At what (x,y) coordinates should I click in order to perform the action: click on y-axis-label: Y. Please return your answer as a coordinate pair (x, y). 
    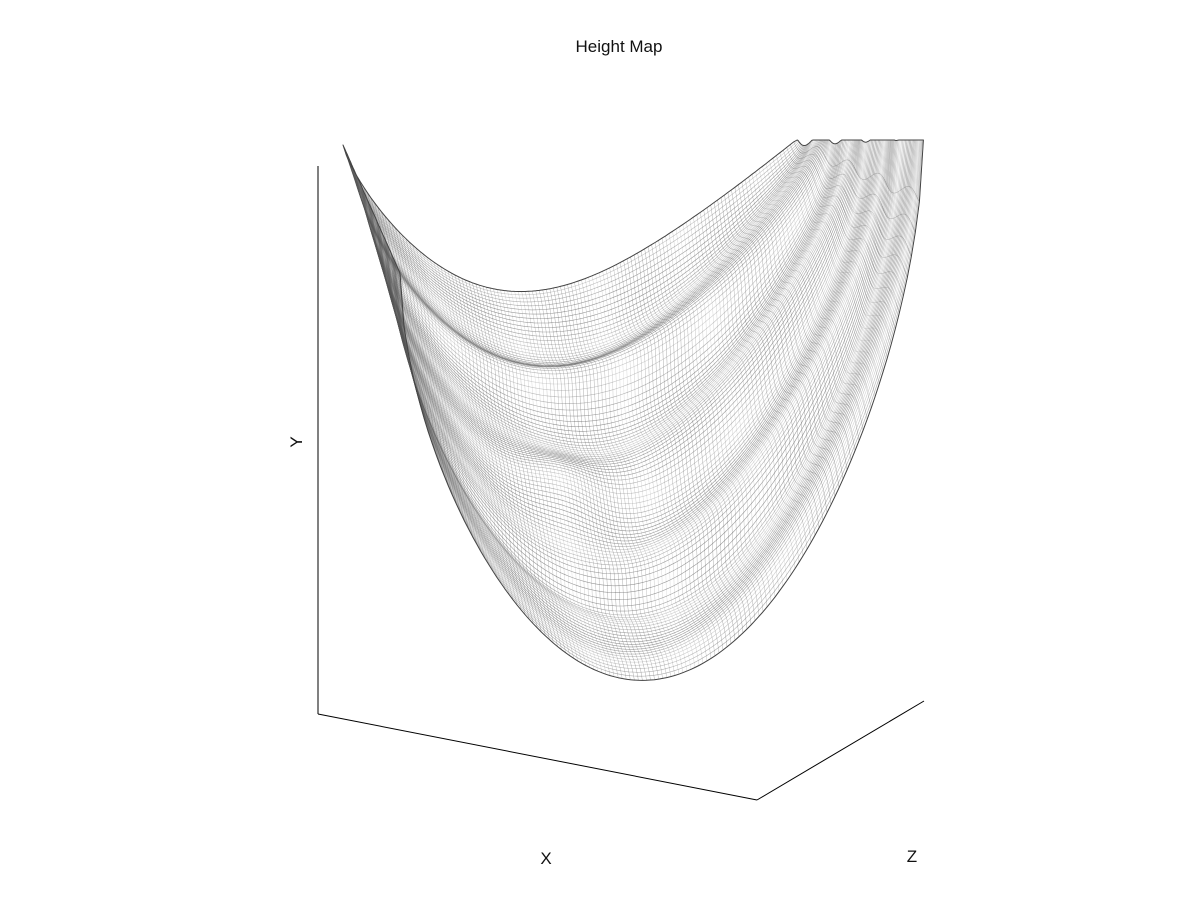
    Looking at the image, I should click on (296, 441).